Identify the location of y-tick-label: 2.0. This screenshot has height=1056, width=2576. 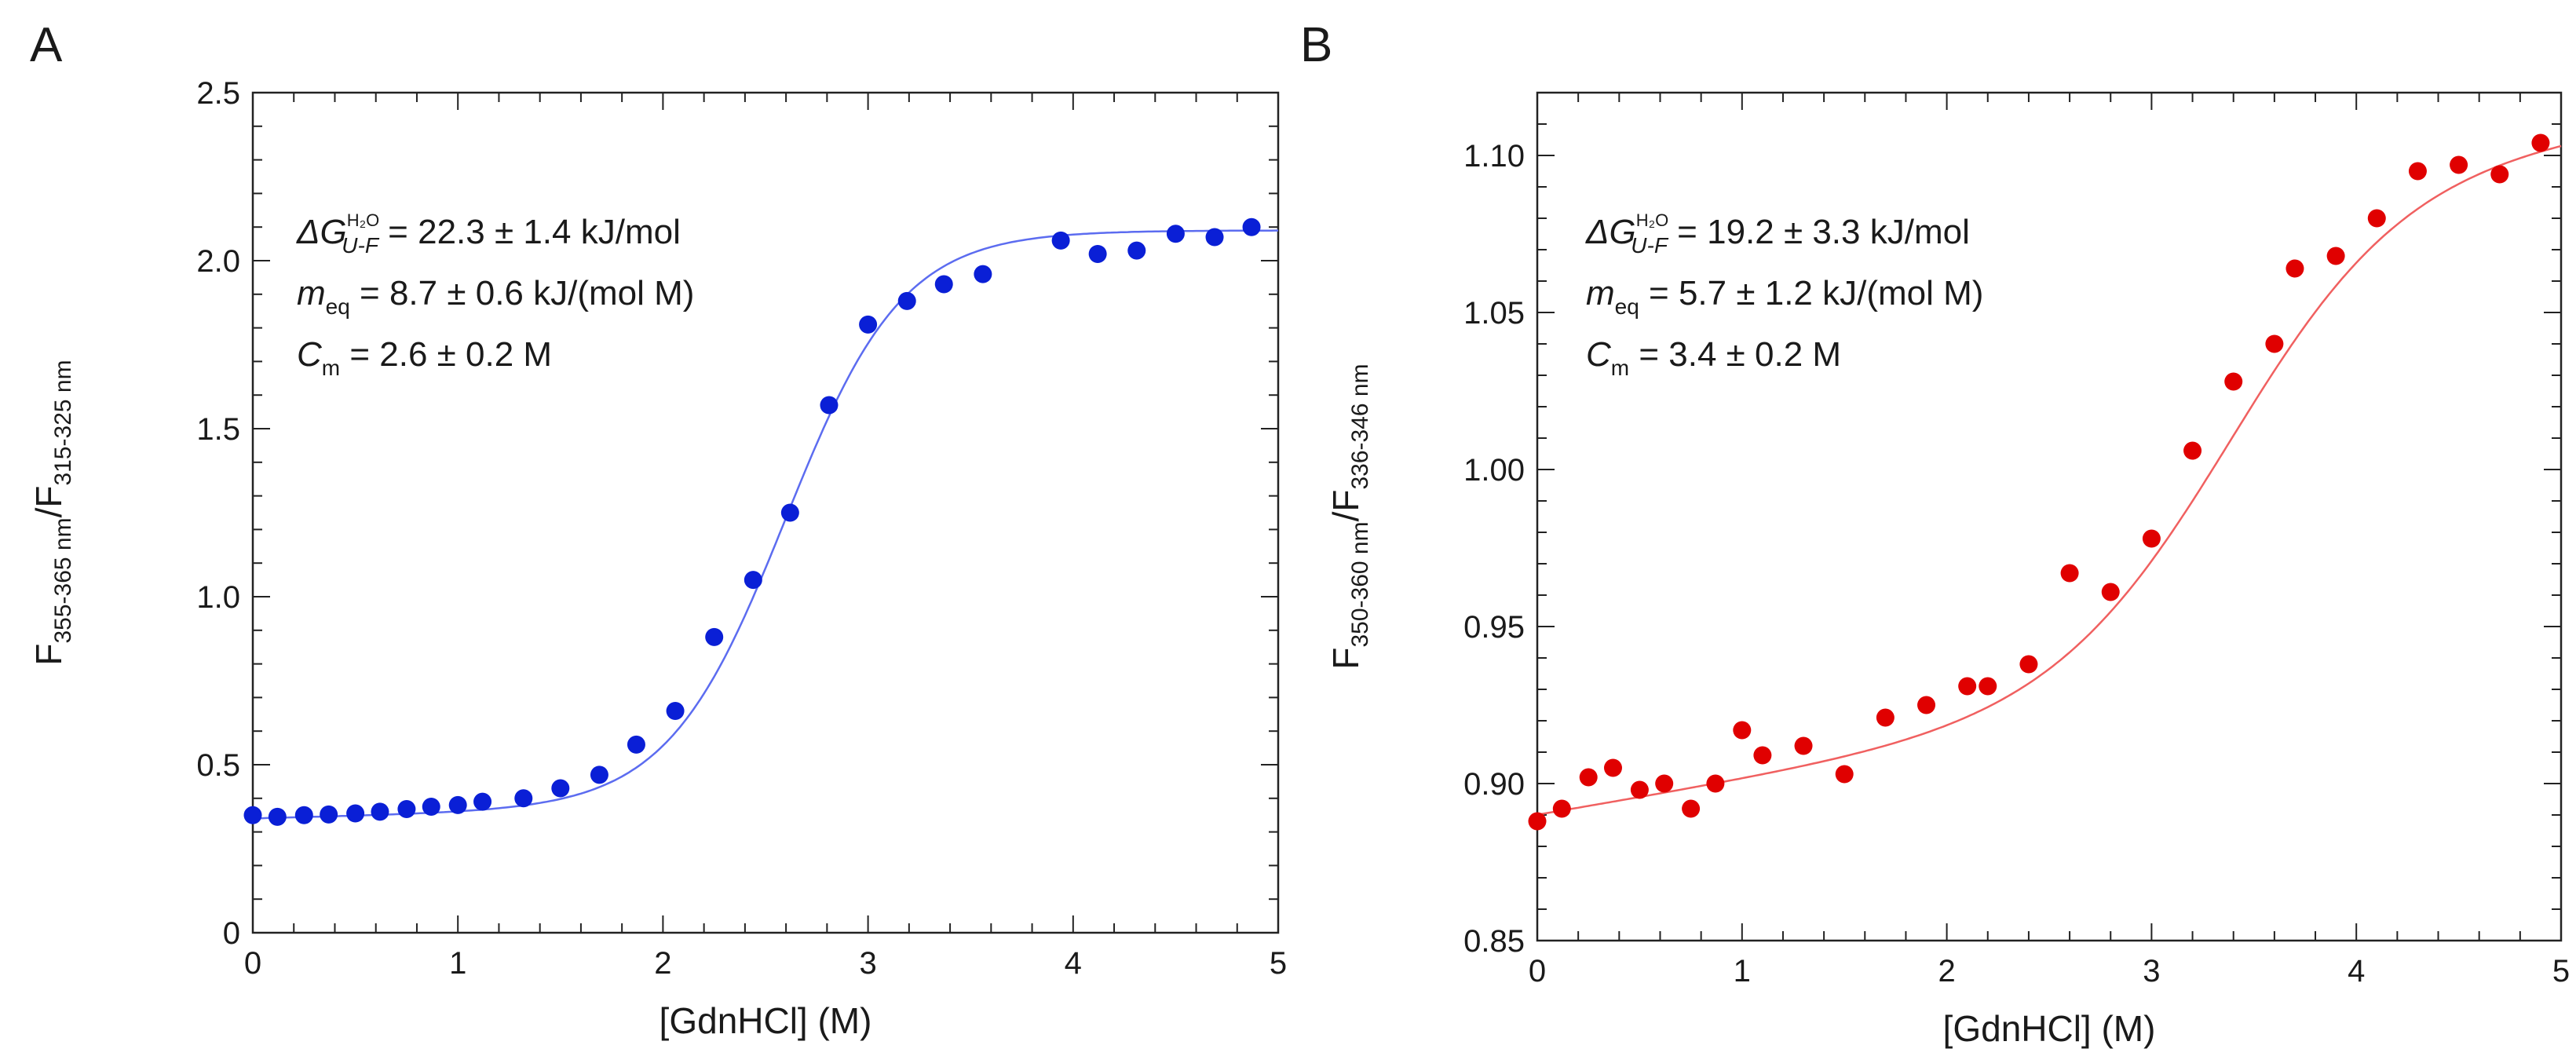
(218, 261).